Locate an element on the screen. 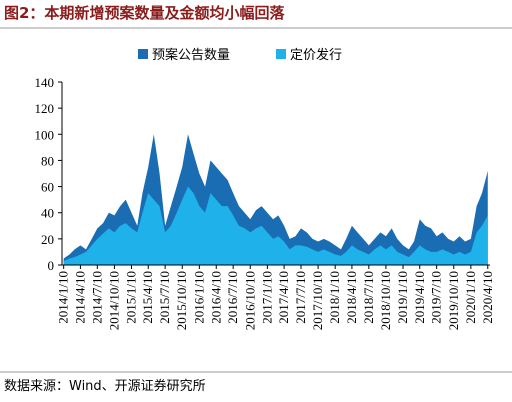 The width and height of the screenshot is (512, 402). y-tick-label: 120 is located at coordinates (45, 108).